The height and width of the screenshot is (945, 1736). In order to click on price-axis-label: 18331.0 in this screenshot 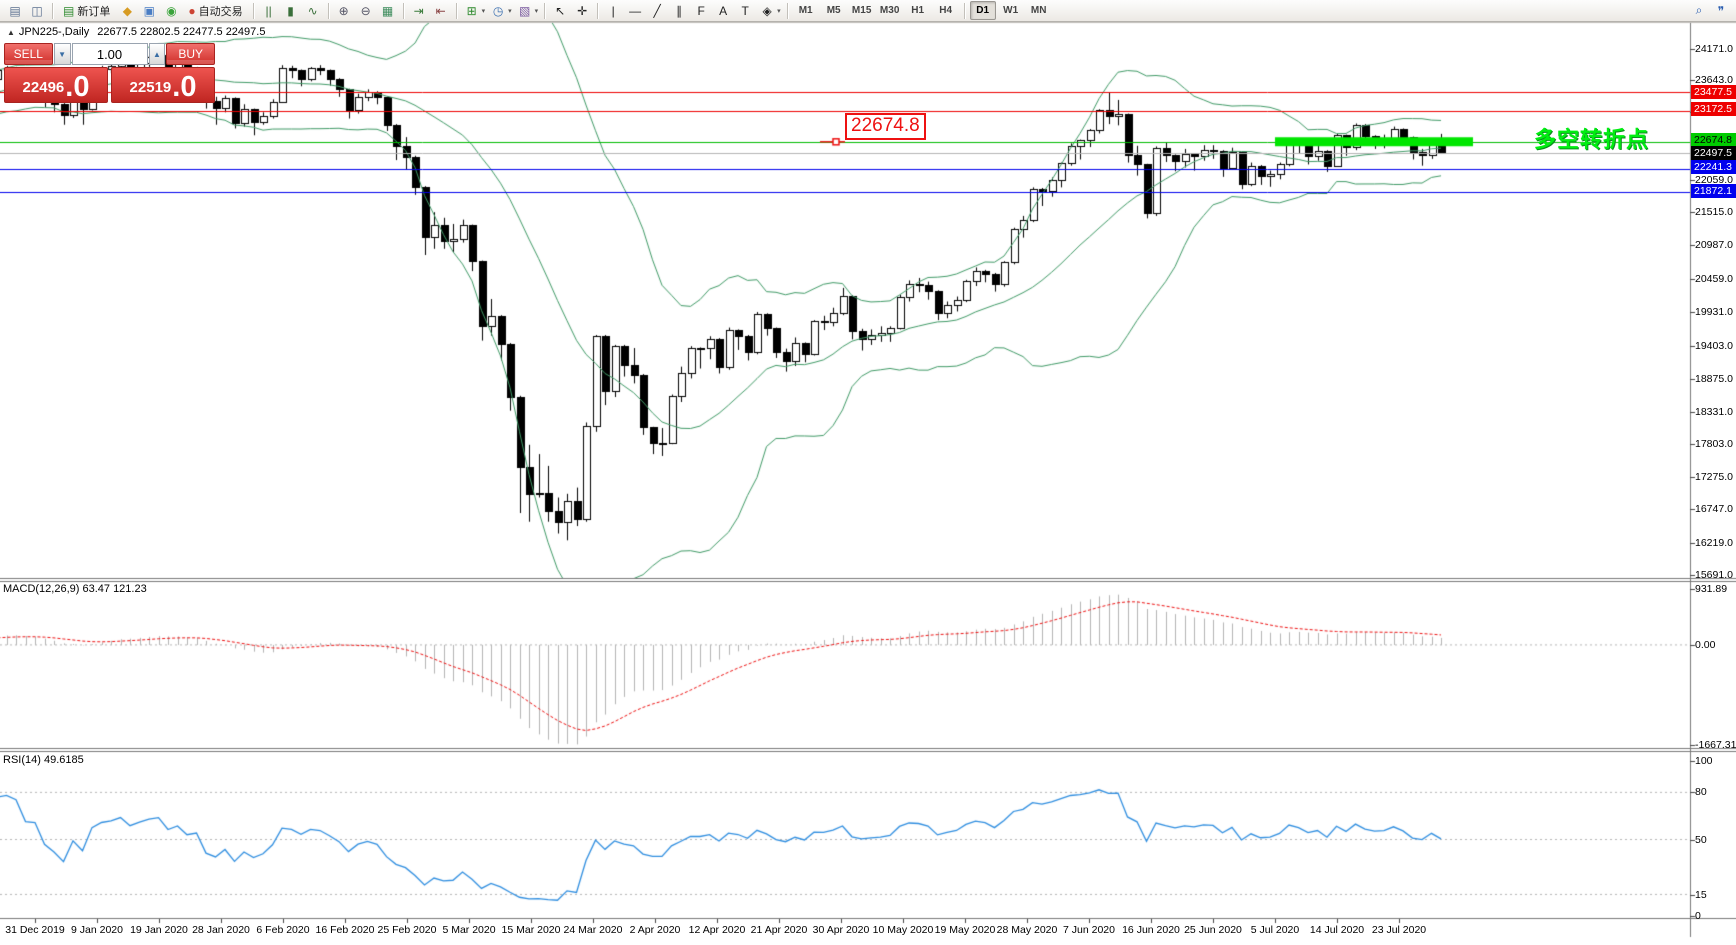, I will do `click(1714, 412)`.